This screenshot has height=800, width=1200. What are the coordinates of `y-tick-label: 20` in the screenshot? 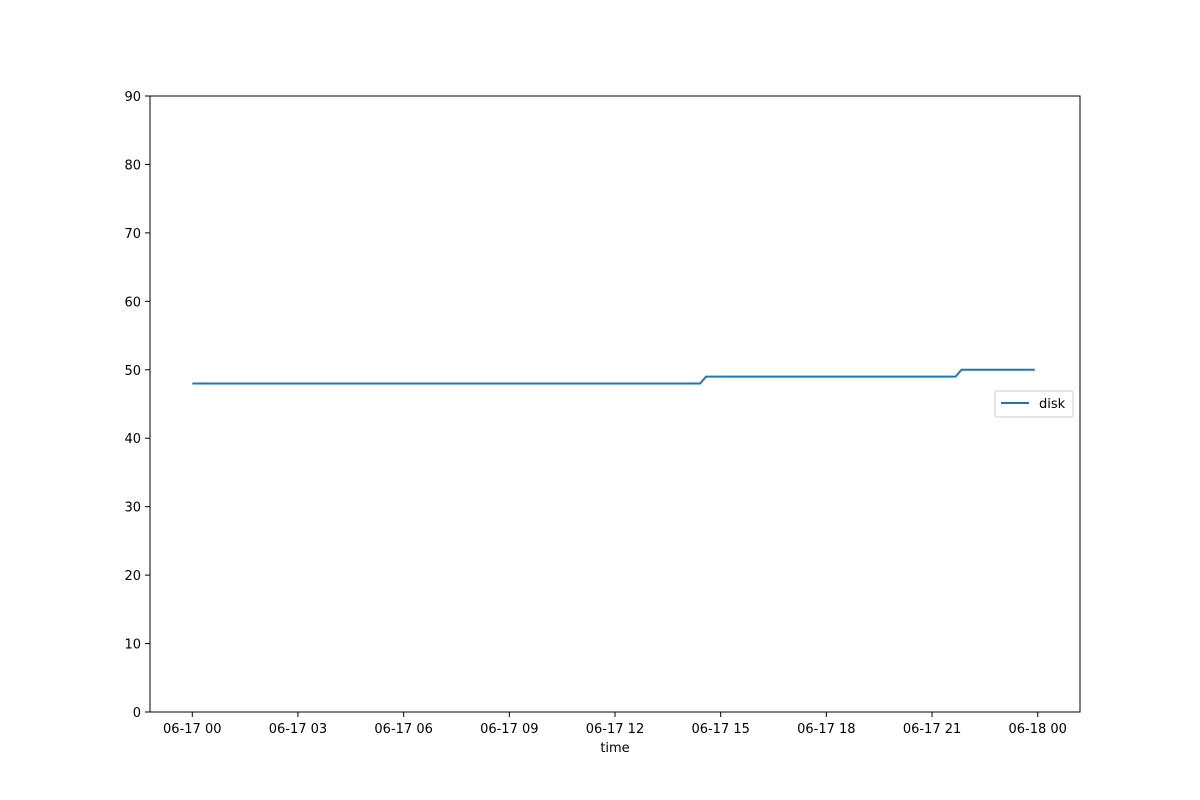 It's located at (132, 576).